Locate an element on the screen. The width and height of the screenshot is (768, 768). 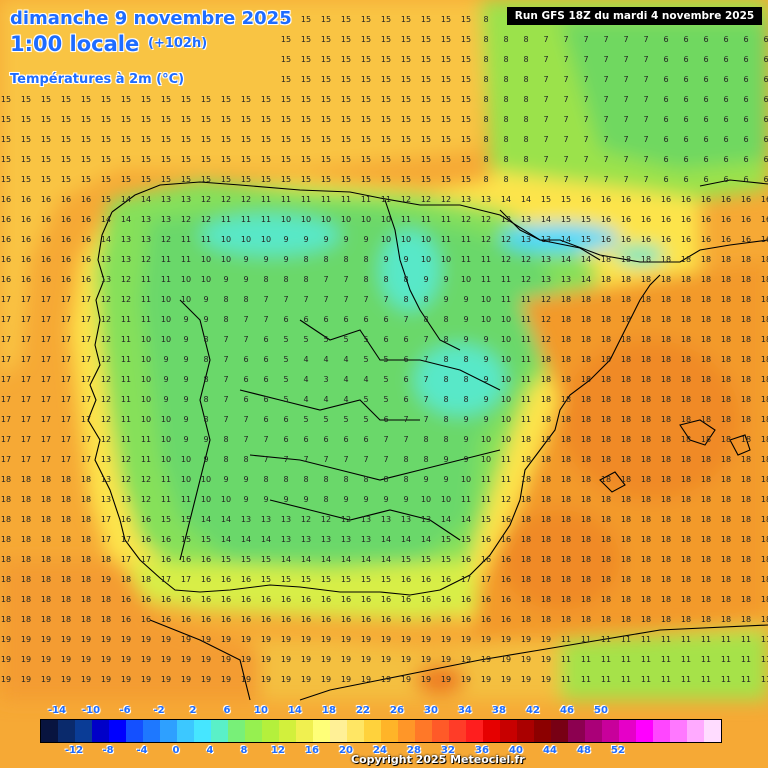
legend-label: 38 is located at coordinates (499, 710).